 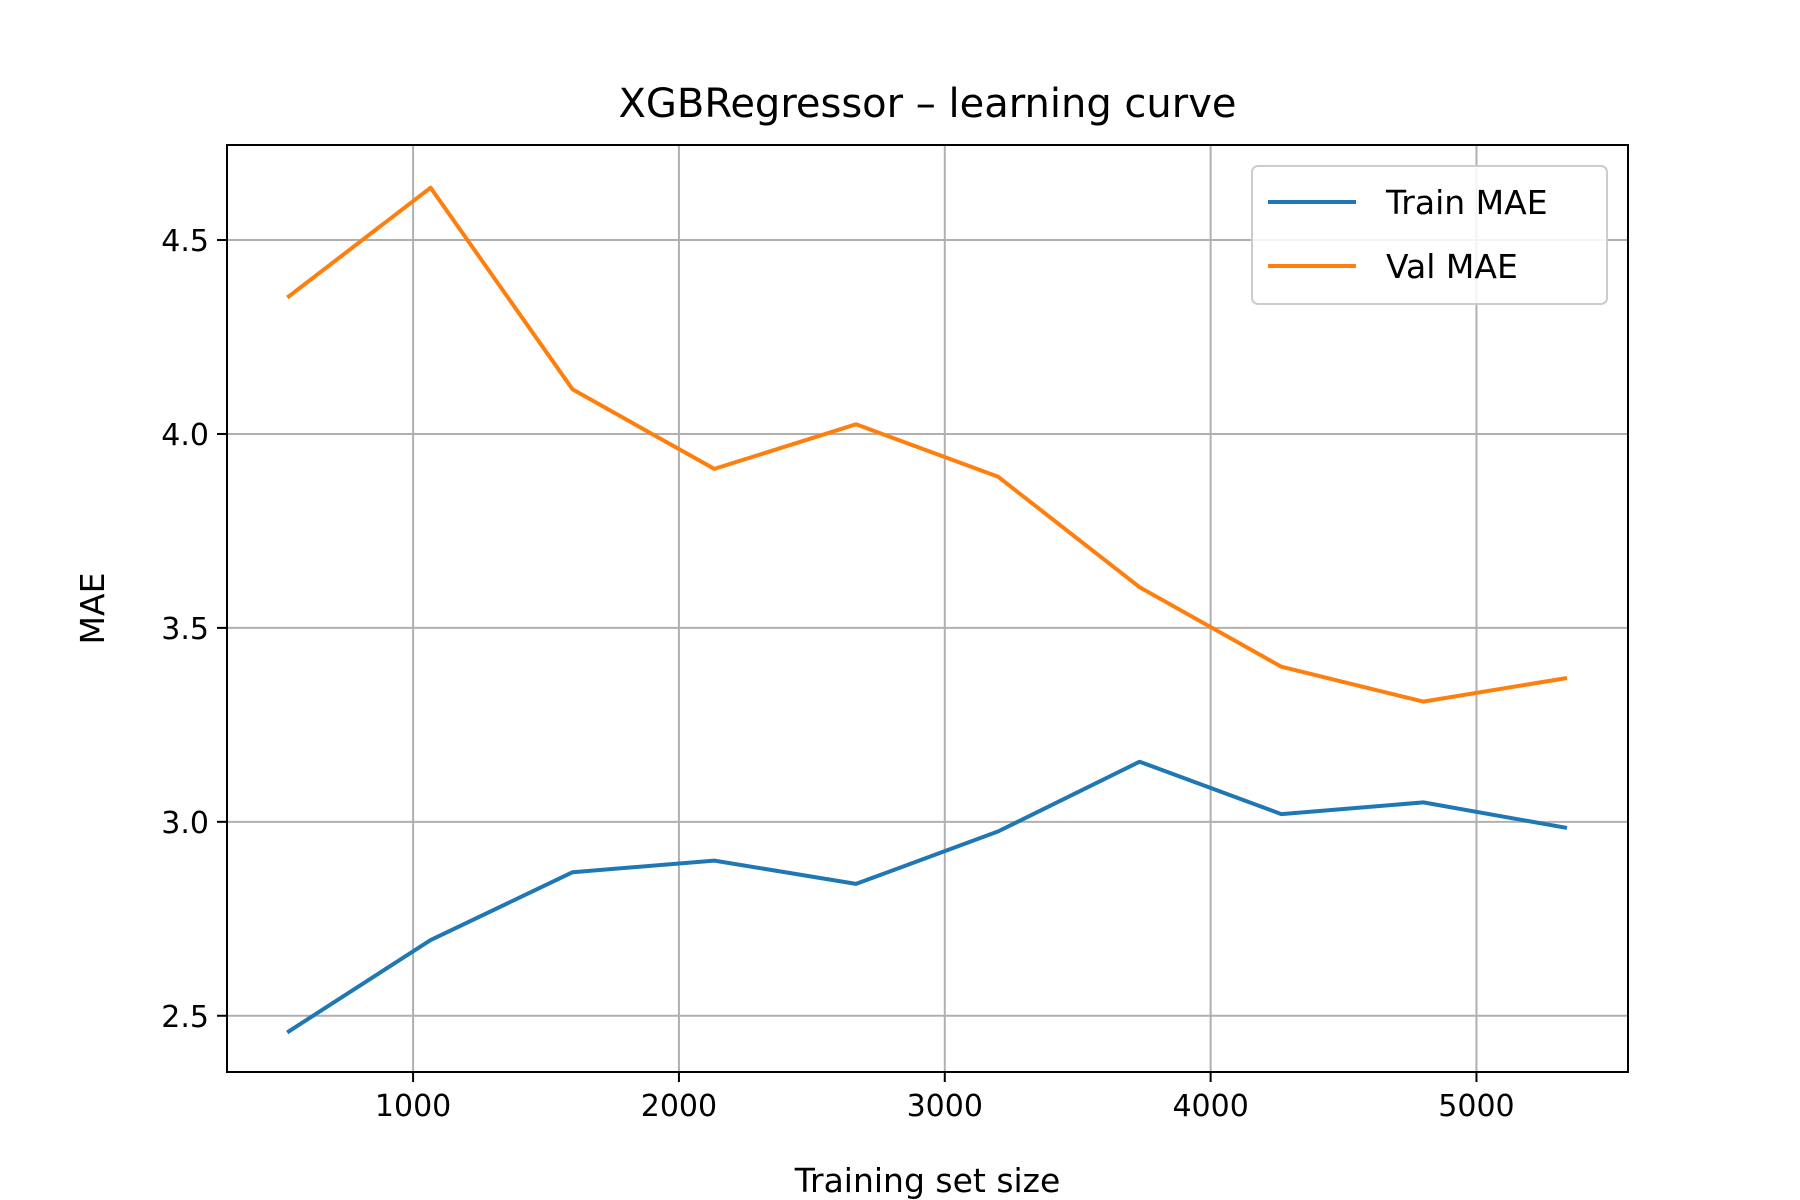 I want to click on x-tick-label: 2000, so click(x=679, y=1106).